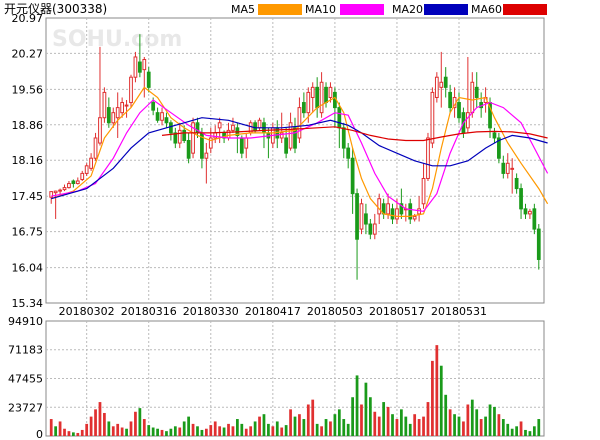  What do you see at coordinates (149, 311) in the screenshot?
I see `date-tick-label: 20180316` at bounding box center [149, 311].